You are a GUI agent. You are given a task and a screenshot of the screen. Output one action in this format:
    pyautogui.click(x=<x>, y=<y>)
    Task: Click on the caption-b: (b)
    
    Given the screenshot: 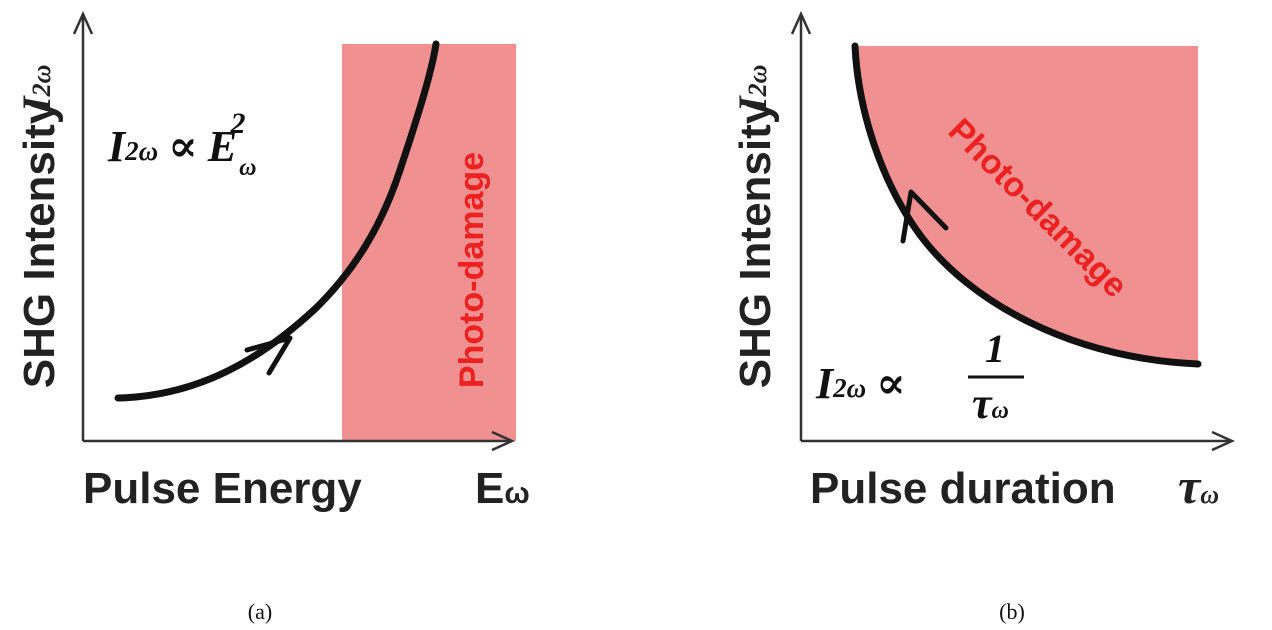 What is the action you would take?
    pyautogui.click(x=1012, y=611)
    